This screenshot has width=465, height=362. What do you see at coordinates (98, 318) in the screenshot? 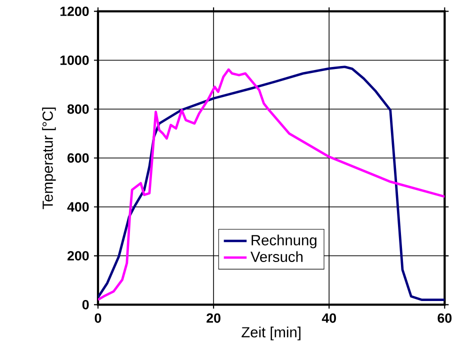
I see `x-tick-label: 0` at bounding box center [98, 318].